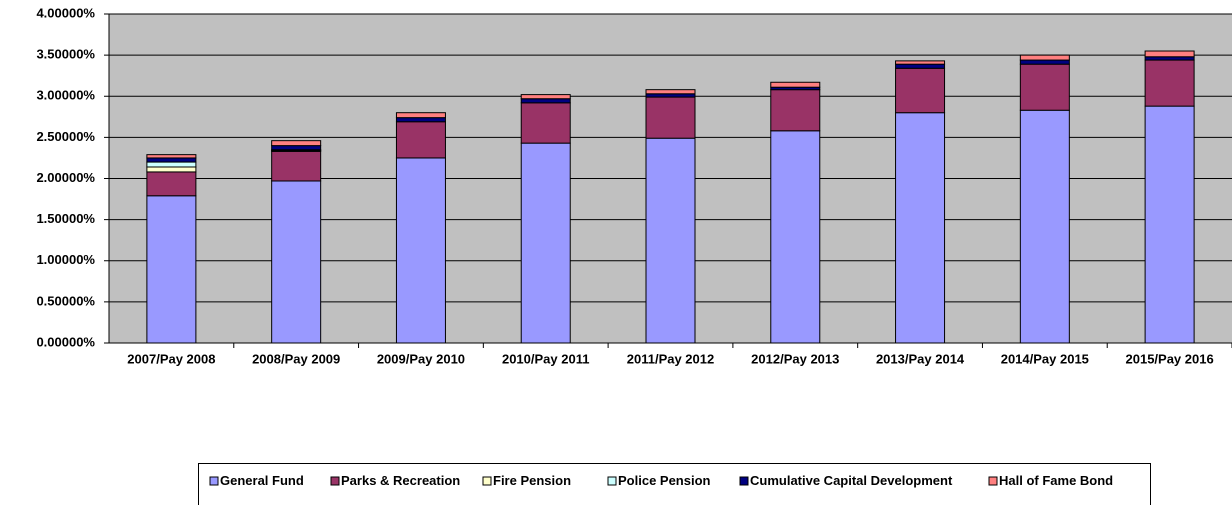 The height and width of the screenshot is (505, 1232). I want to click on legend-label: Cumulative Capital Development, so click(851, 480).